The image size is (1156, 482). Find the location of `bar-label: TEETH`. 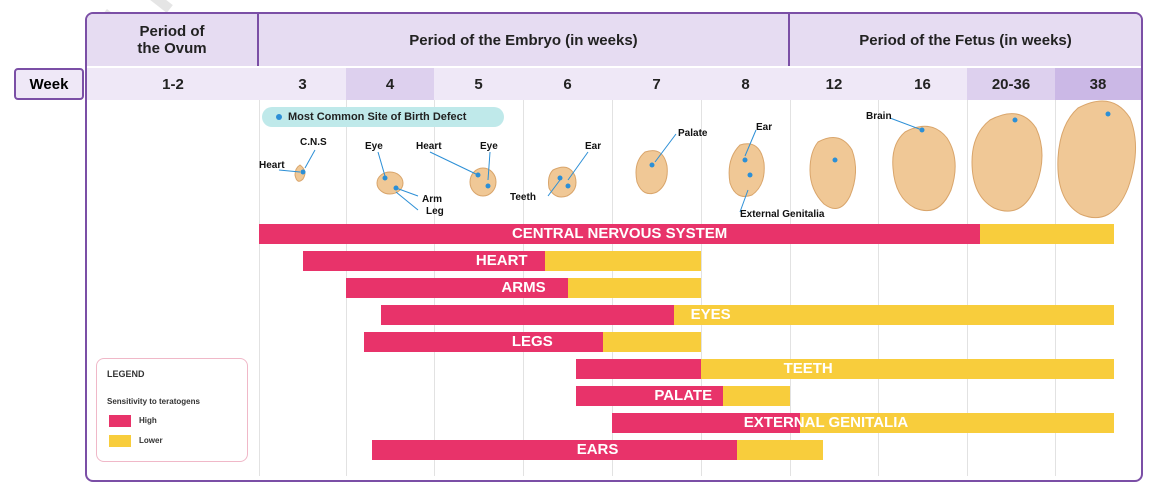

bar-label: TEETH is located at coordinates (808, 368).